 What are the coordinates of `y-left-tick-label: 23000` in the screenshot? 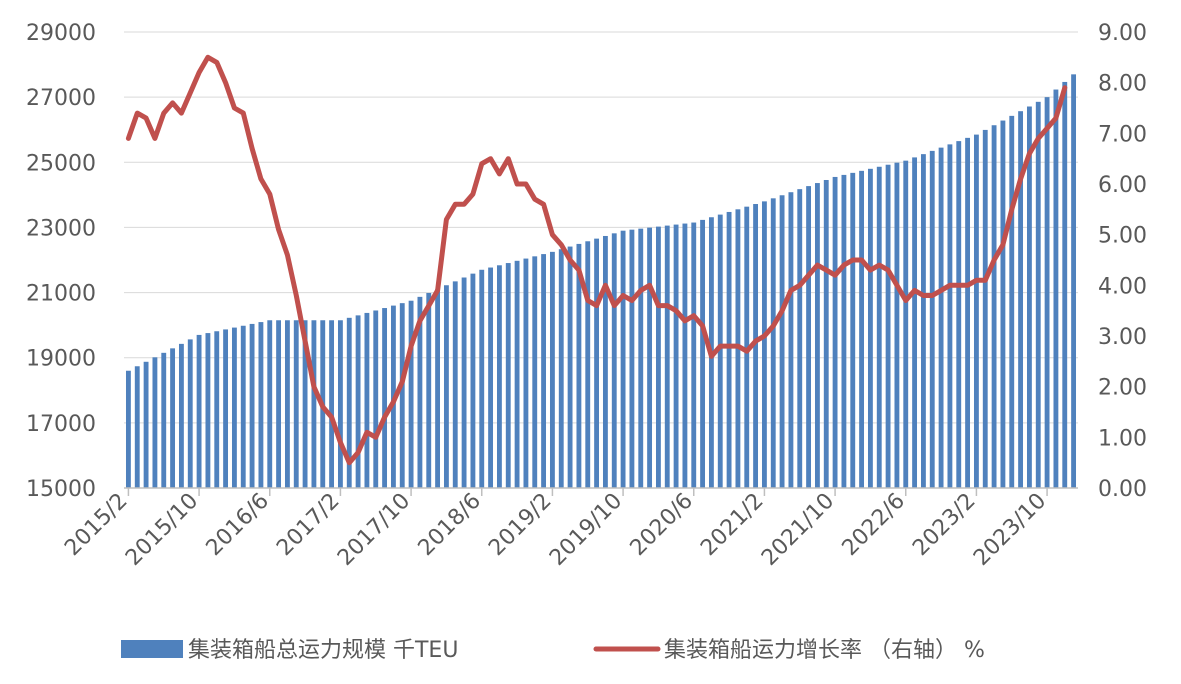 It's located at (61, 228).